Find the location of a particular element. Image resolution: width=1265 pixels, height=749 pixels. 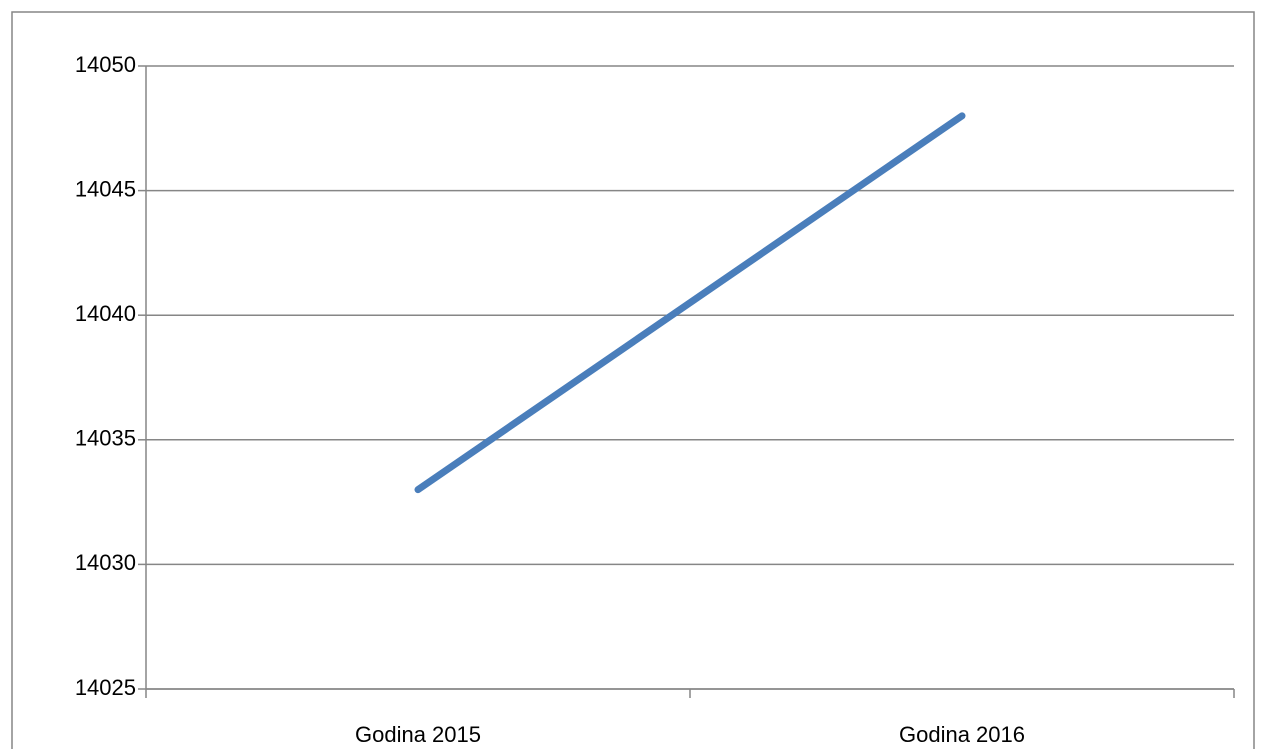

x-tick-label: Godina 2016 is located at coordinates (962, 734).